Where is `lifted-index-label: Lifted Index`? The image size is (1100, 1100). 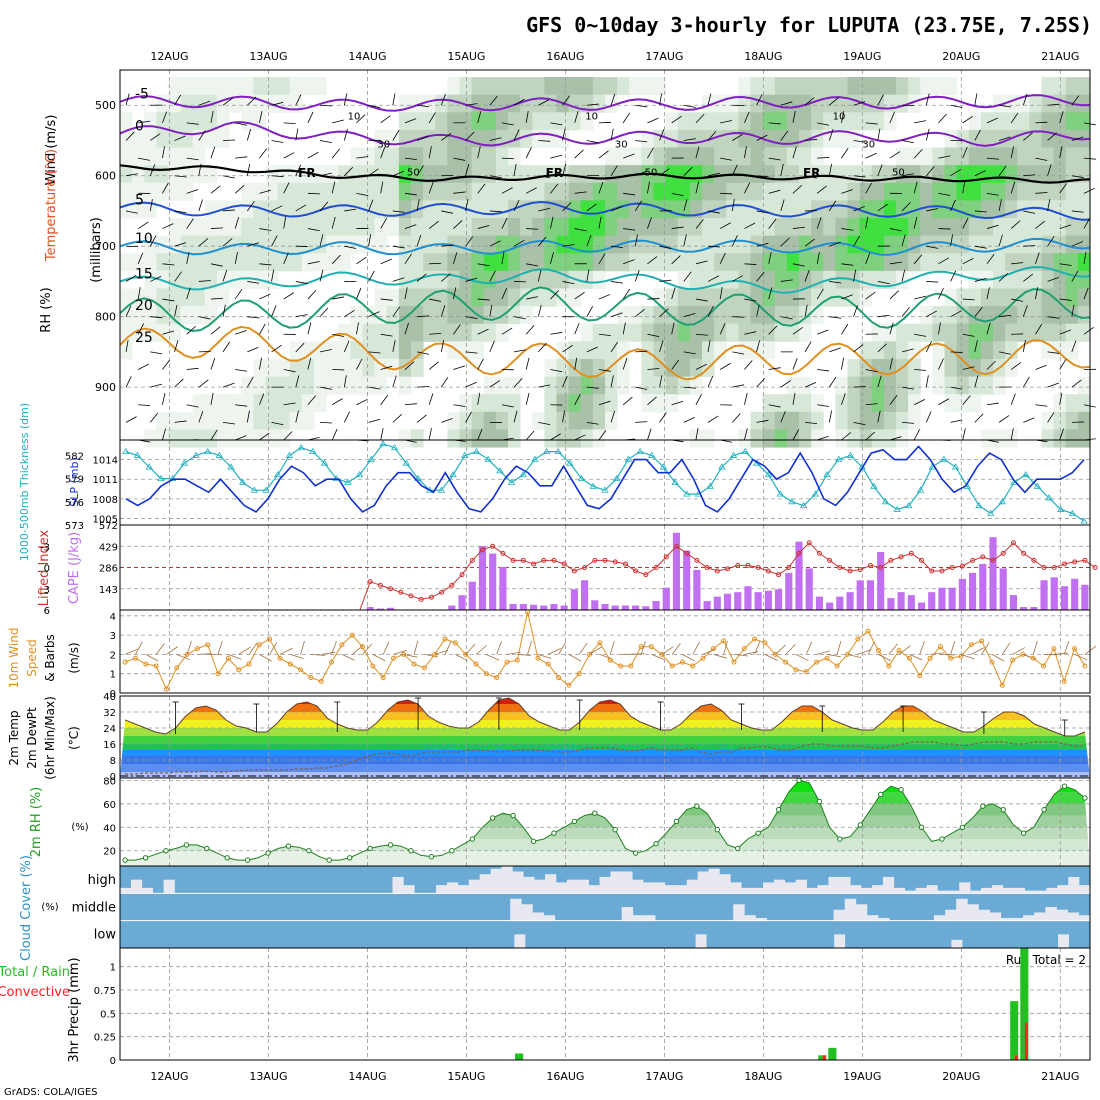
lifted-index-label: Lifted Index is located at coordinates (44, 567).